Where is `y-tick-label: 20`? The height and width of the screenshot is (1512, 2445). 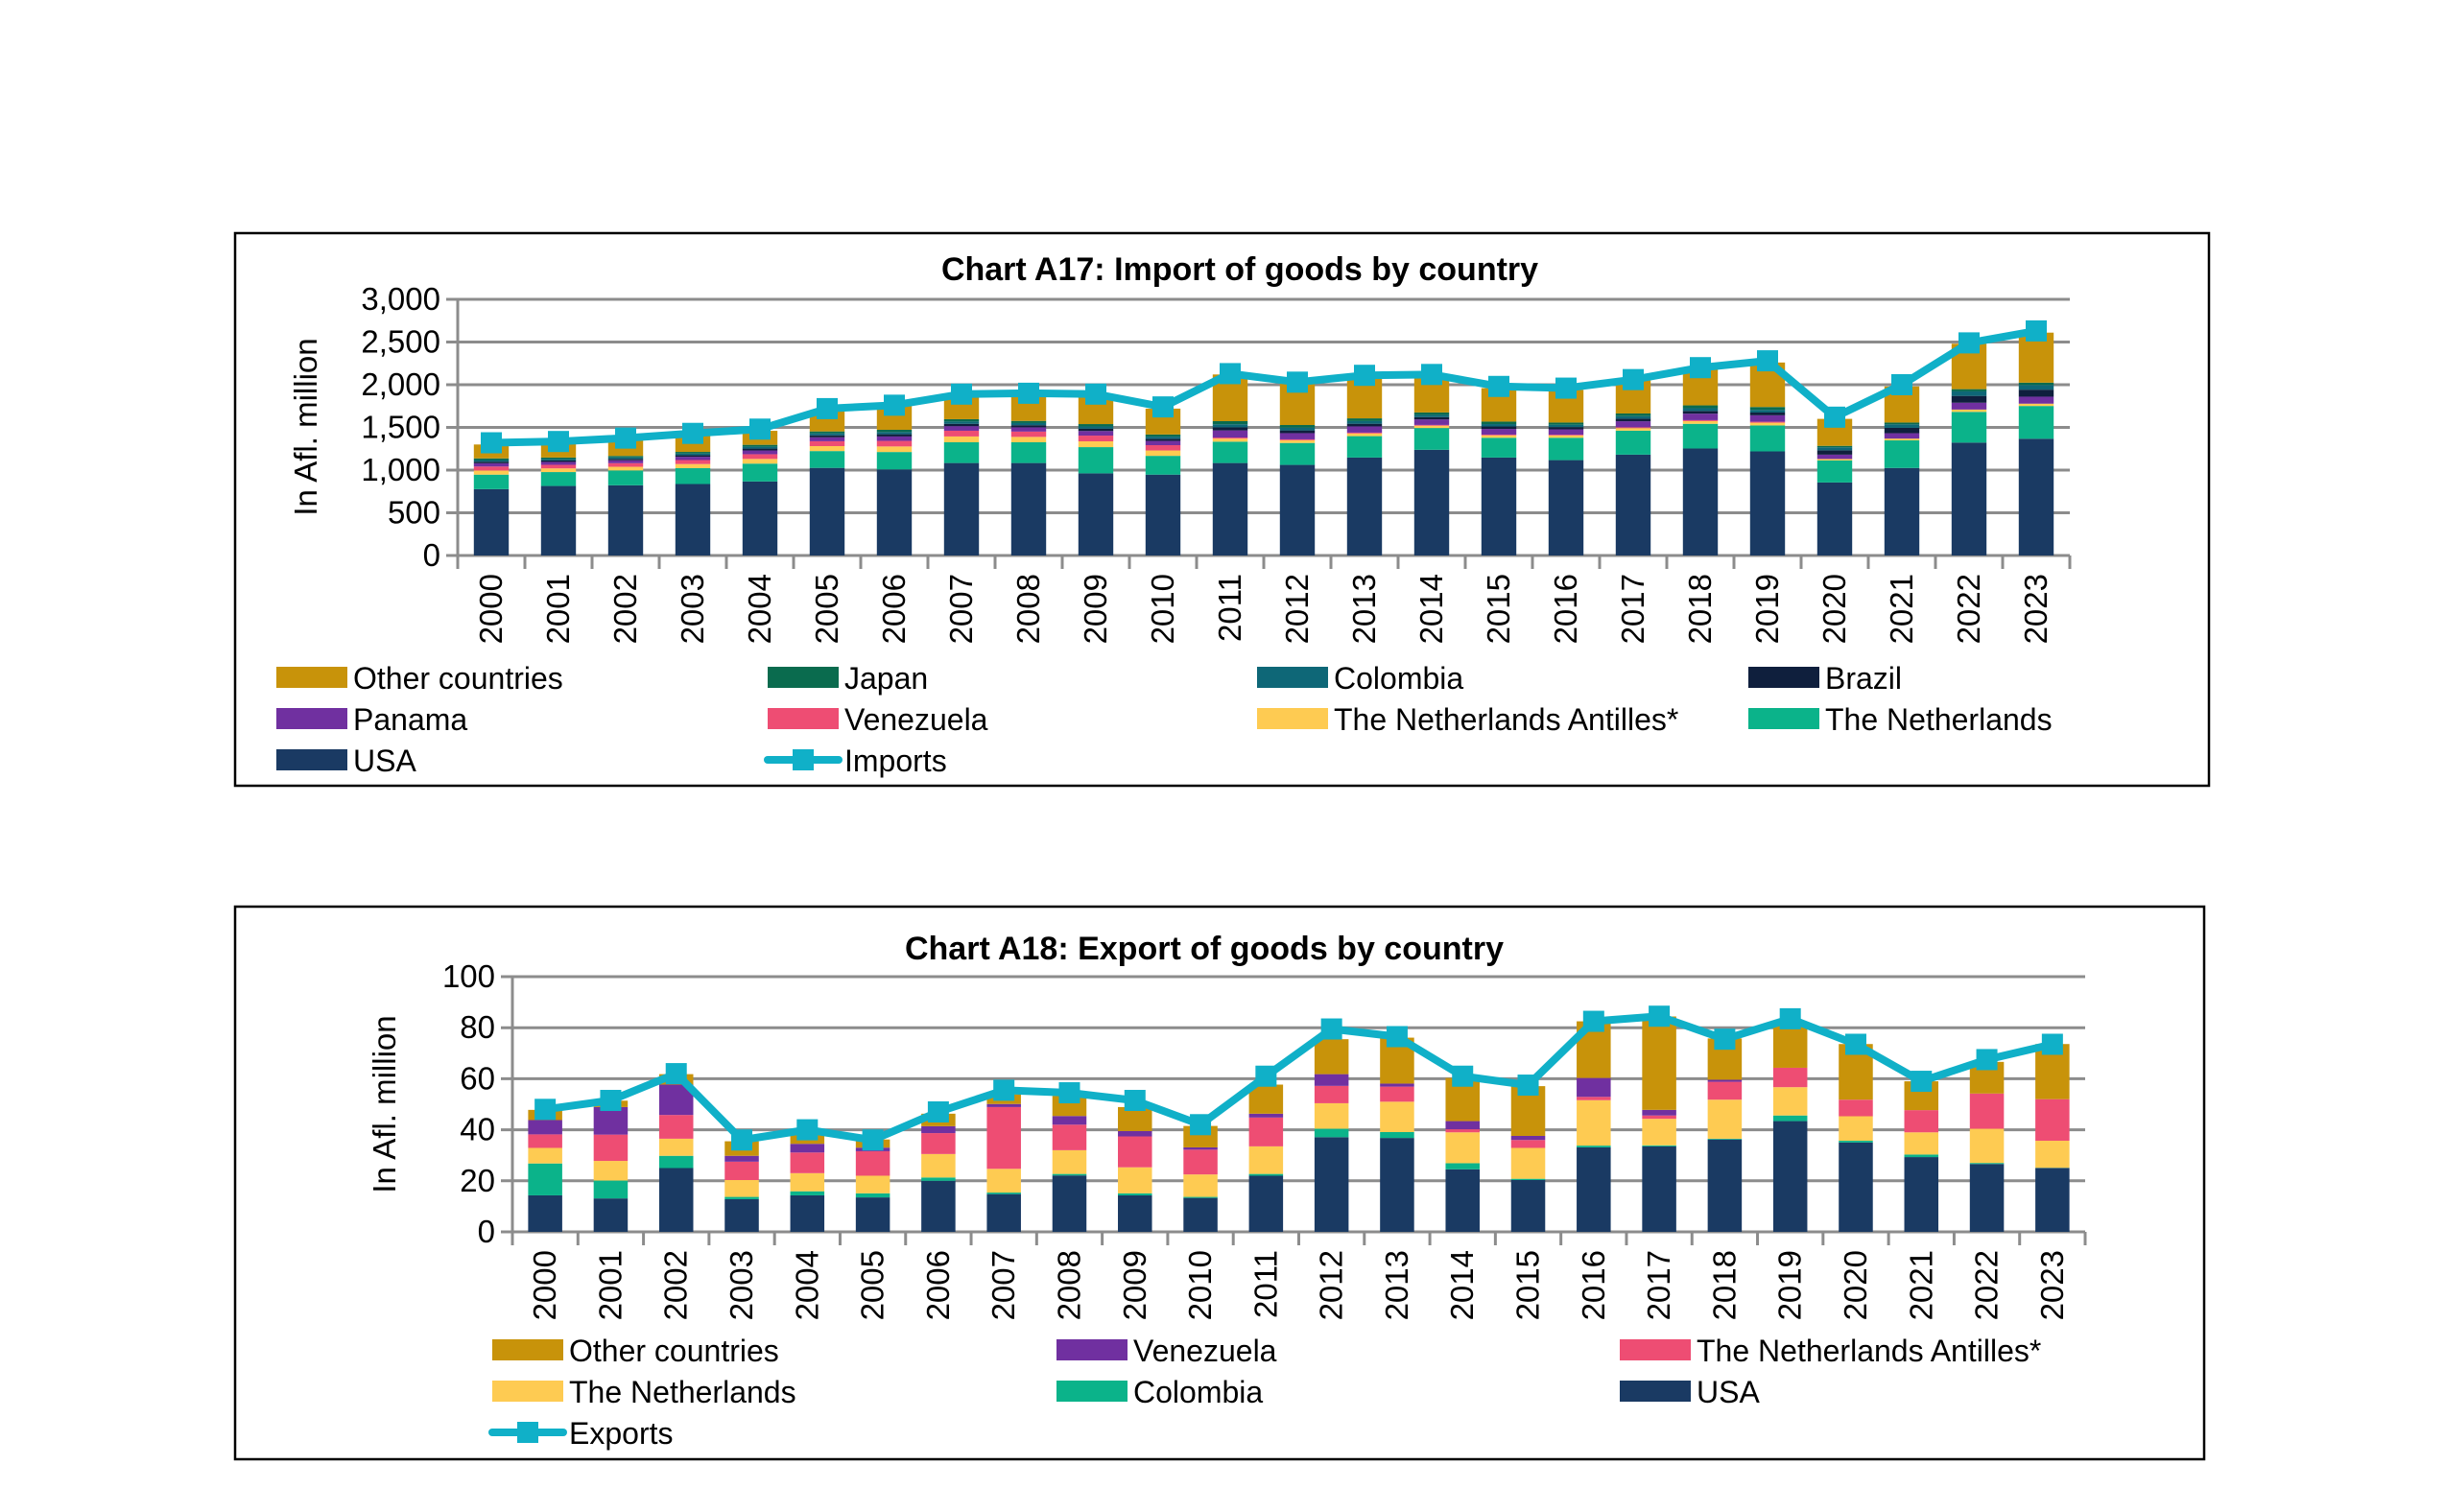
y-tick-label: 20 is located at coordinates (477, 1180).